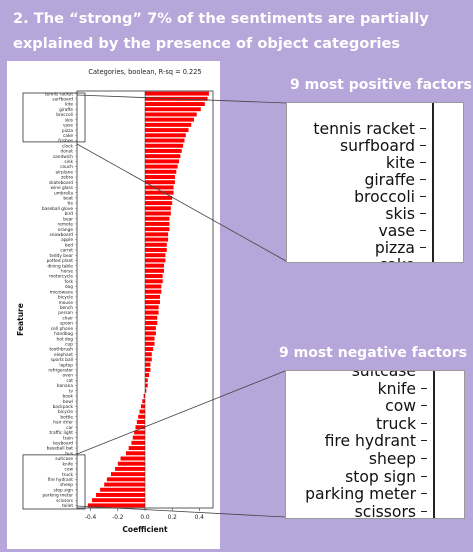  What do you see at coordinates (67, 271) in the screenshot?
I see `feature-tick-label: horse` at bounding box center [67, 271].